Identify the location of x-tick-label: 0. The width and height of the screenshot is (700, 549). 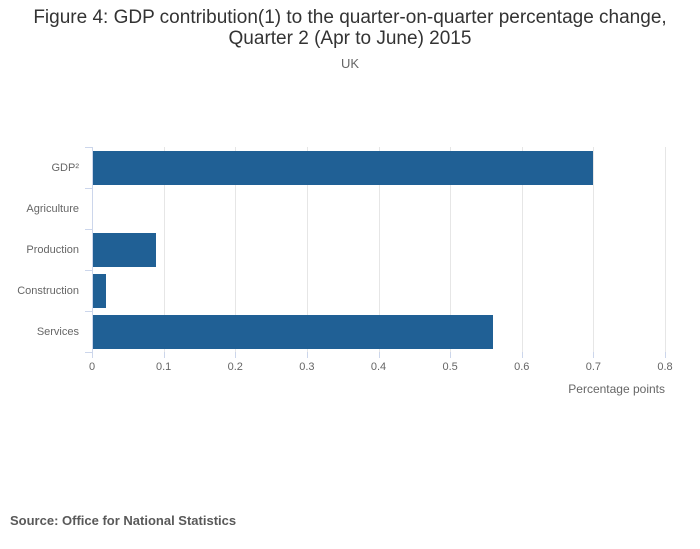
(92, 367).